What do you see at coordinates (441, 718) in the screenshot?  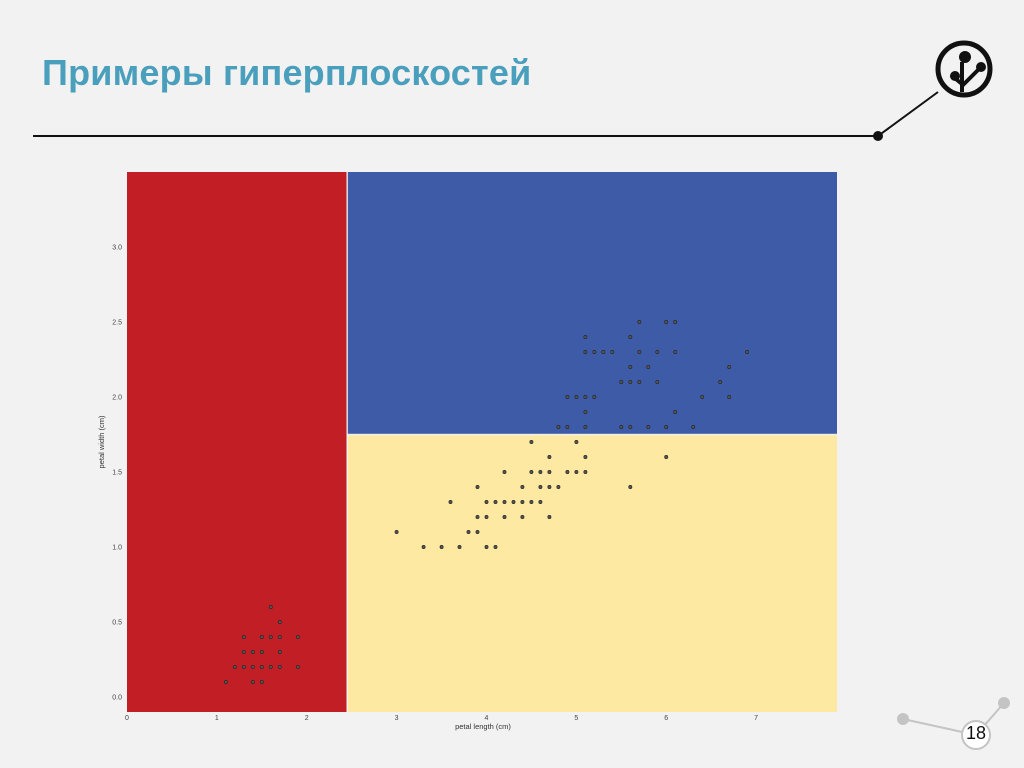 I see `x-axis-ticks: 0 1 2 3 4 5 6 7` at bounding box center [441, 718].